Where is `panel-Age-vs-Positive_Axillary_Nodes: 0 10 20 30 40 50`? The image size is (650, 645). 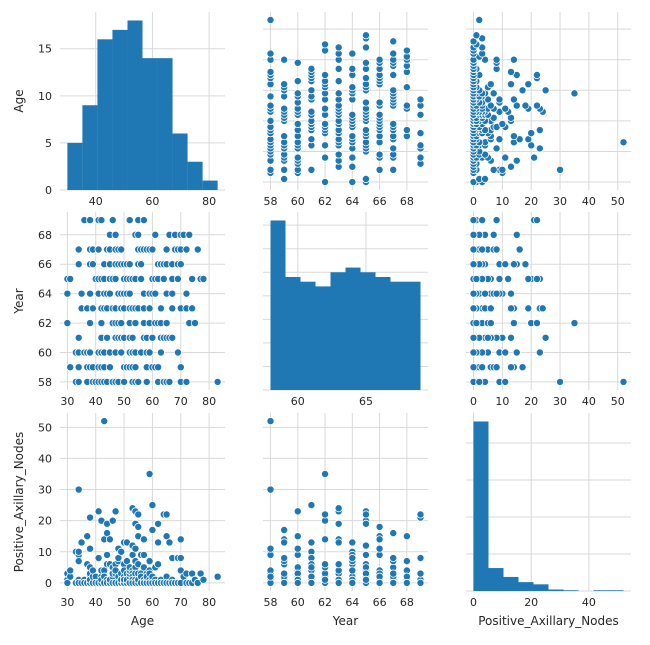
panel-Age-vs-Positive_Axillary_Nodes: 0 10 20 30 40 50 is located at coordinates (548, 110).